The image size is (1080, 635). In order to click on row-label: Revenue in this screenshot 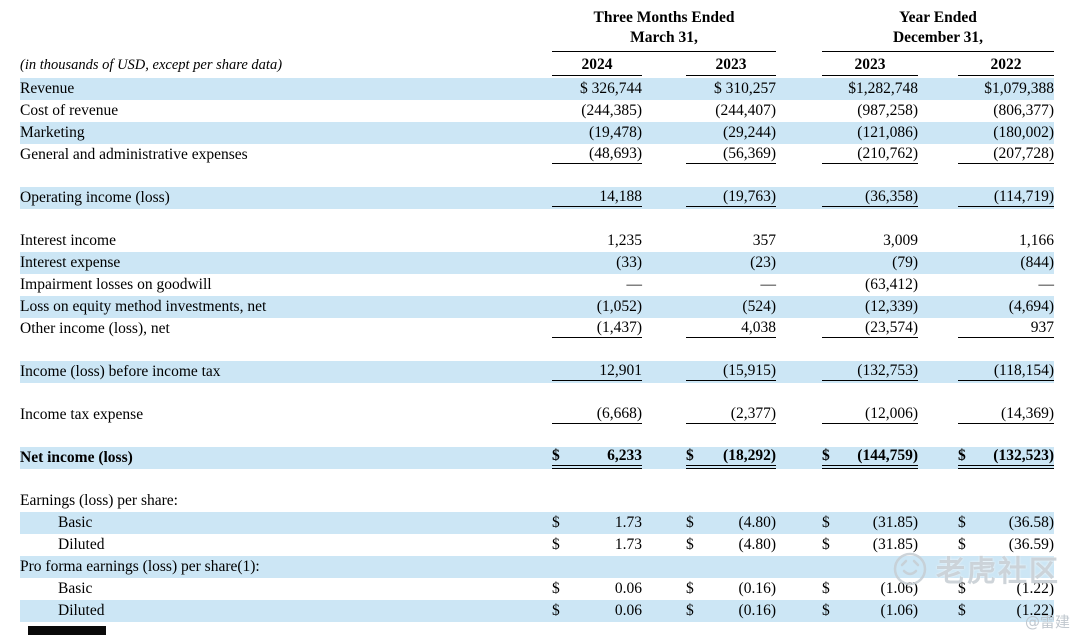, I will do `click(47, 88)`.